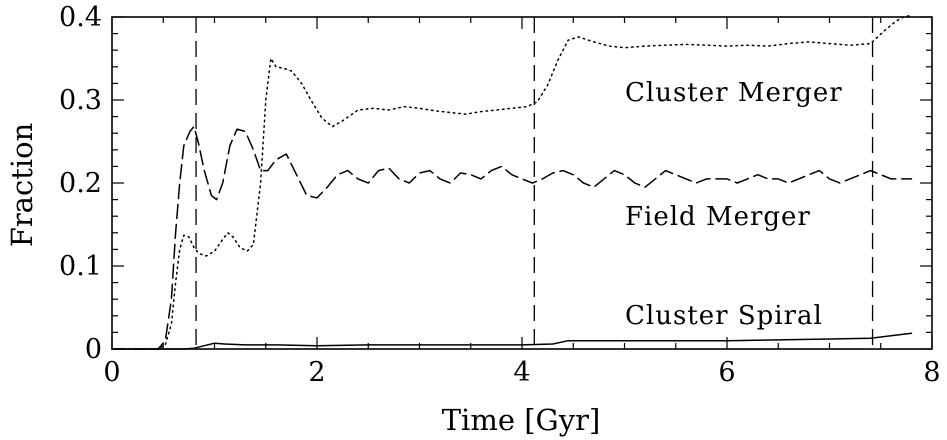 This screenshot has height=440, width=947. What do you see at coordinates (931, 372) in the screenshot?
I see `x-tick-label: 8` at bounding box center [931, 372].